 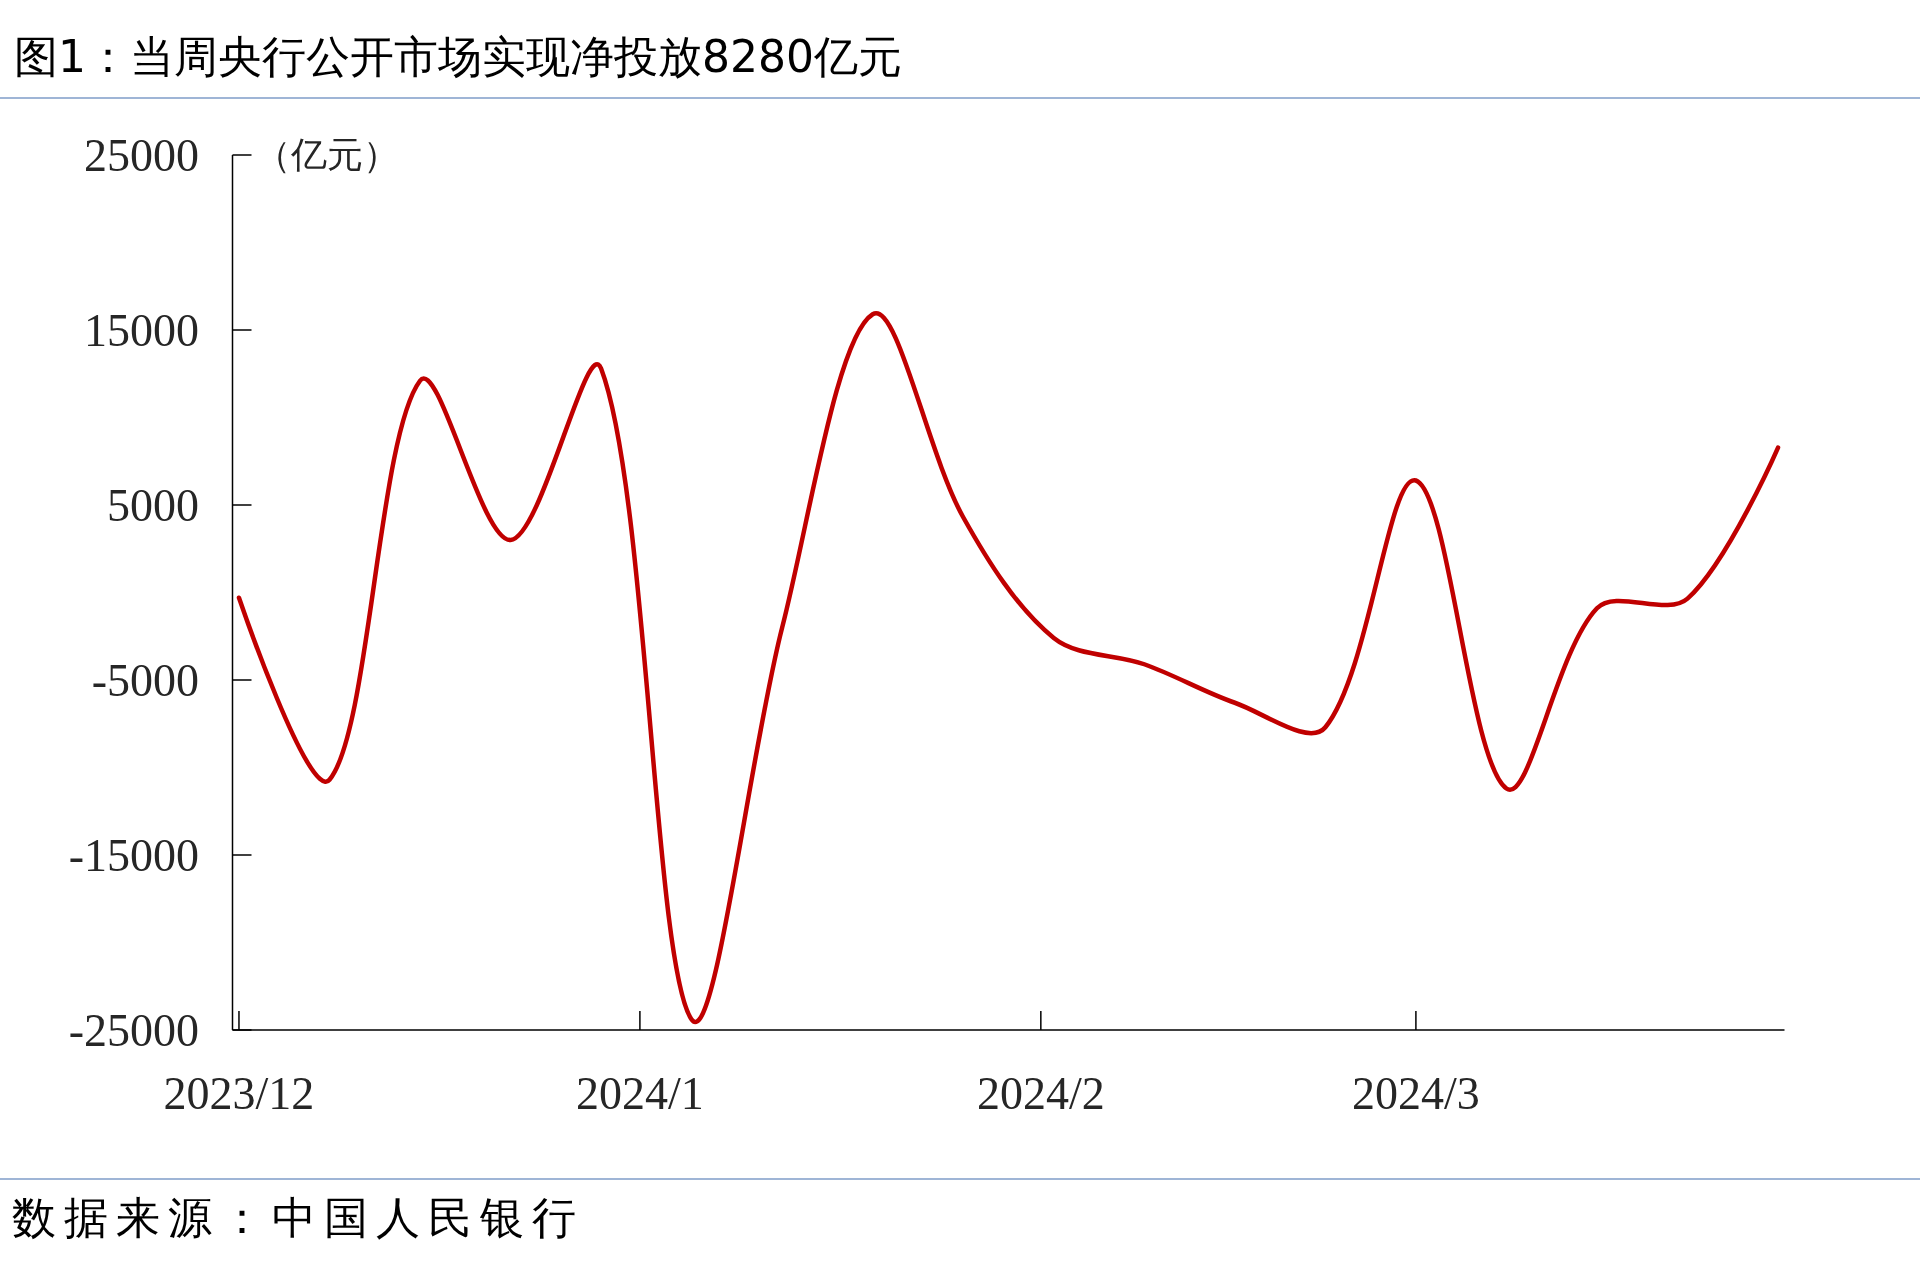 I want to click on ytick-label: 15000, so click(x=141, y=330).